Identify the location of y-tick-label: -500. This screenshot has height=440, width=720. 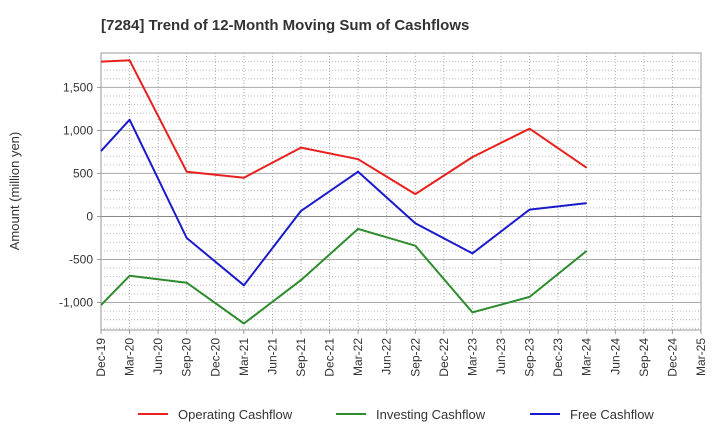
(81, 259).